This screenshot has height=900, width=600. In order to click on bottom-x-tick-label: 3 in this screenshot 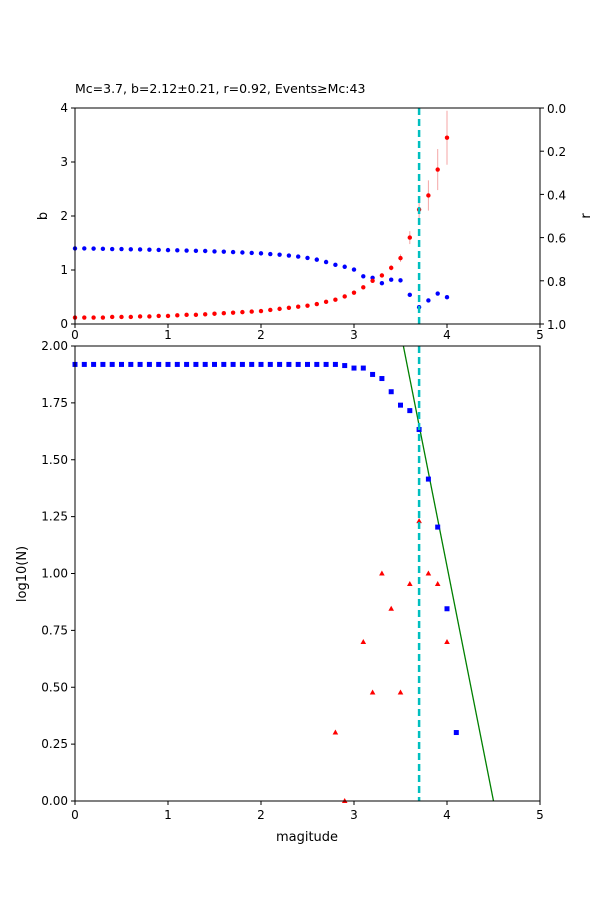, I will do `click(354, 815)`.